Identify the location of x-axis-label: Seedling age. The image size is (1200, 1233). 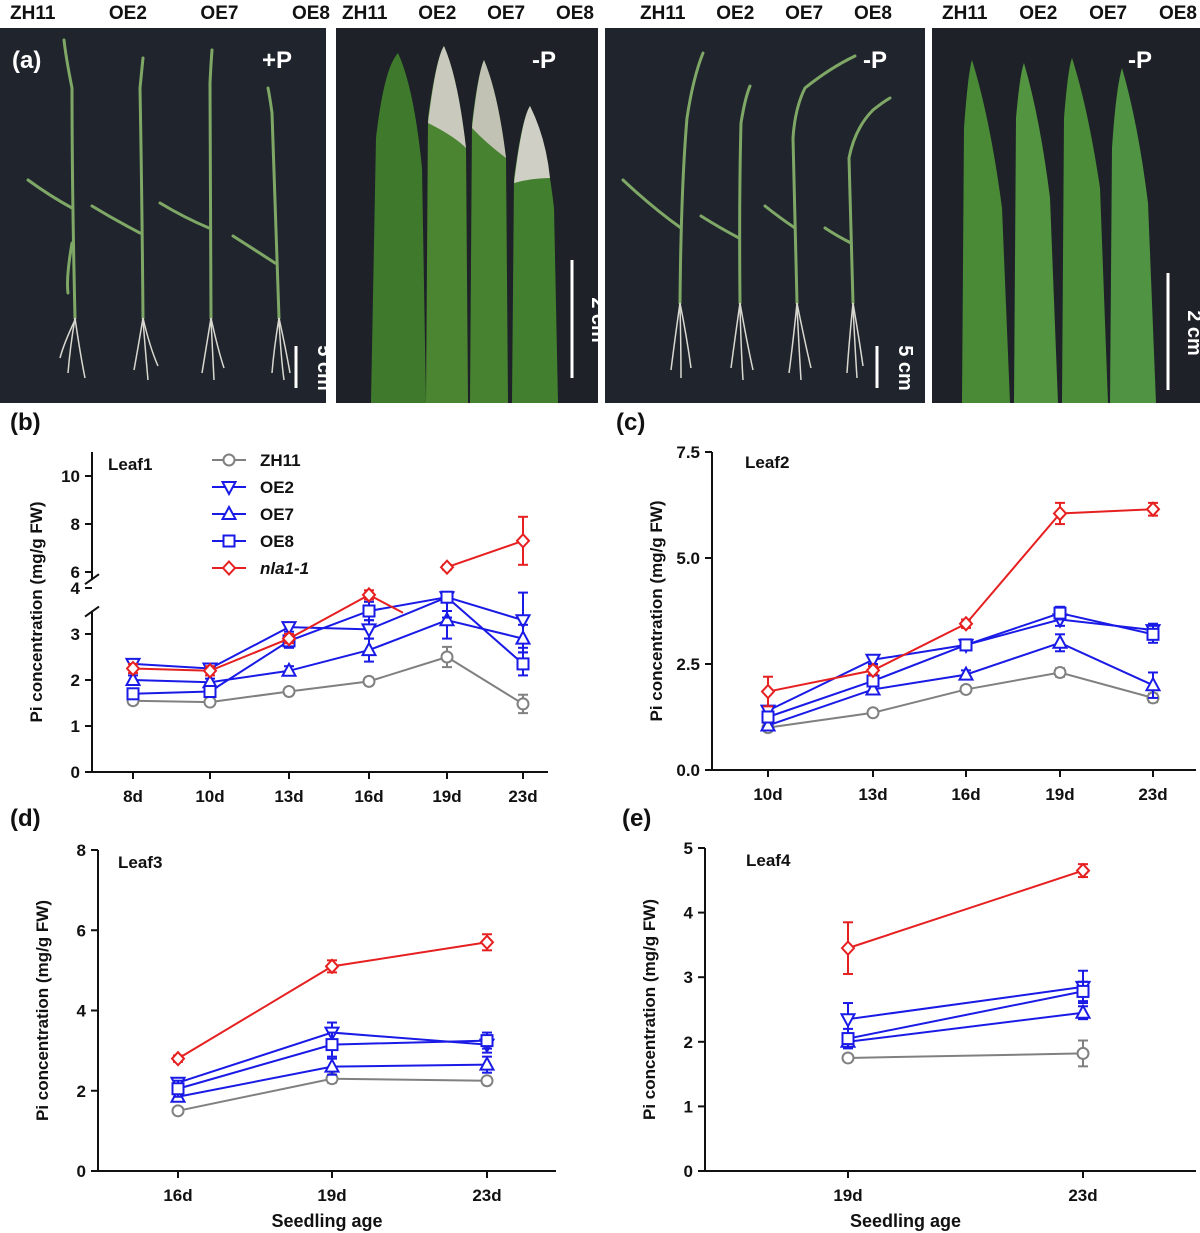
(905, 1221).